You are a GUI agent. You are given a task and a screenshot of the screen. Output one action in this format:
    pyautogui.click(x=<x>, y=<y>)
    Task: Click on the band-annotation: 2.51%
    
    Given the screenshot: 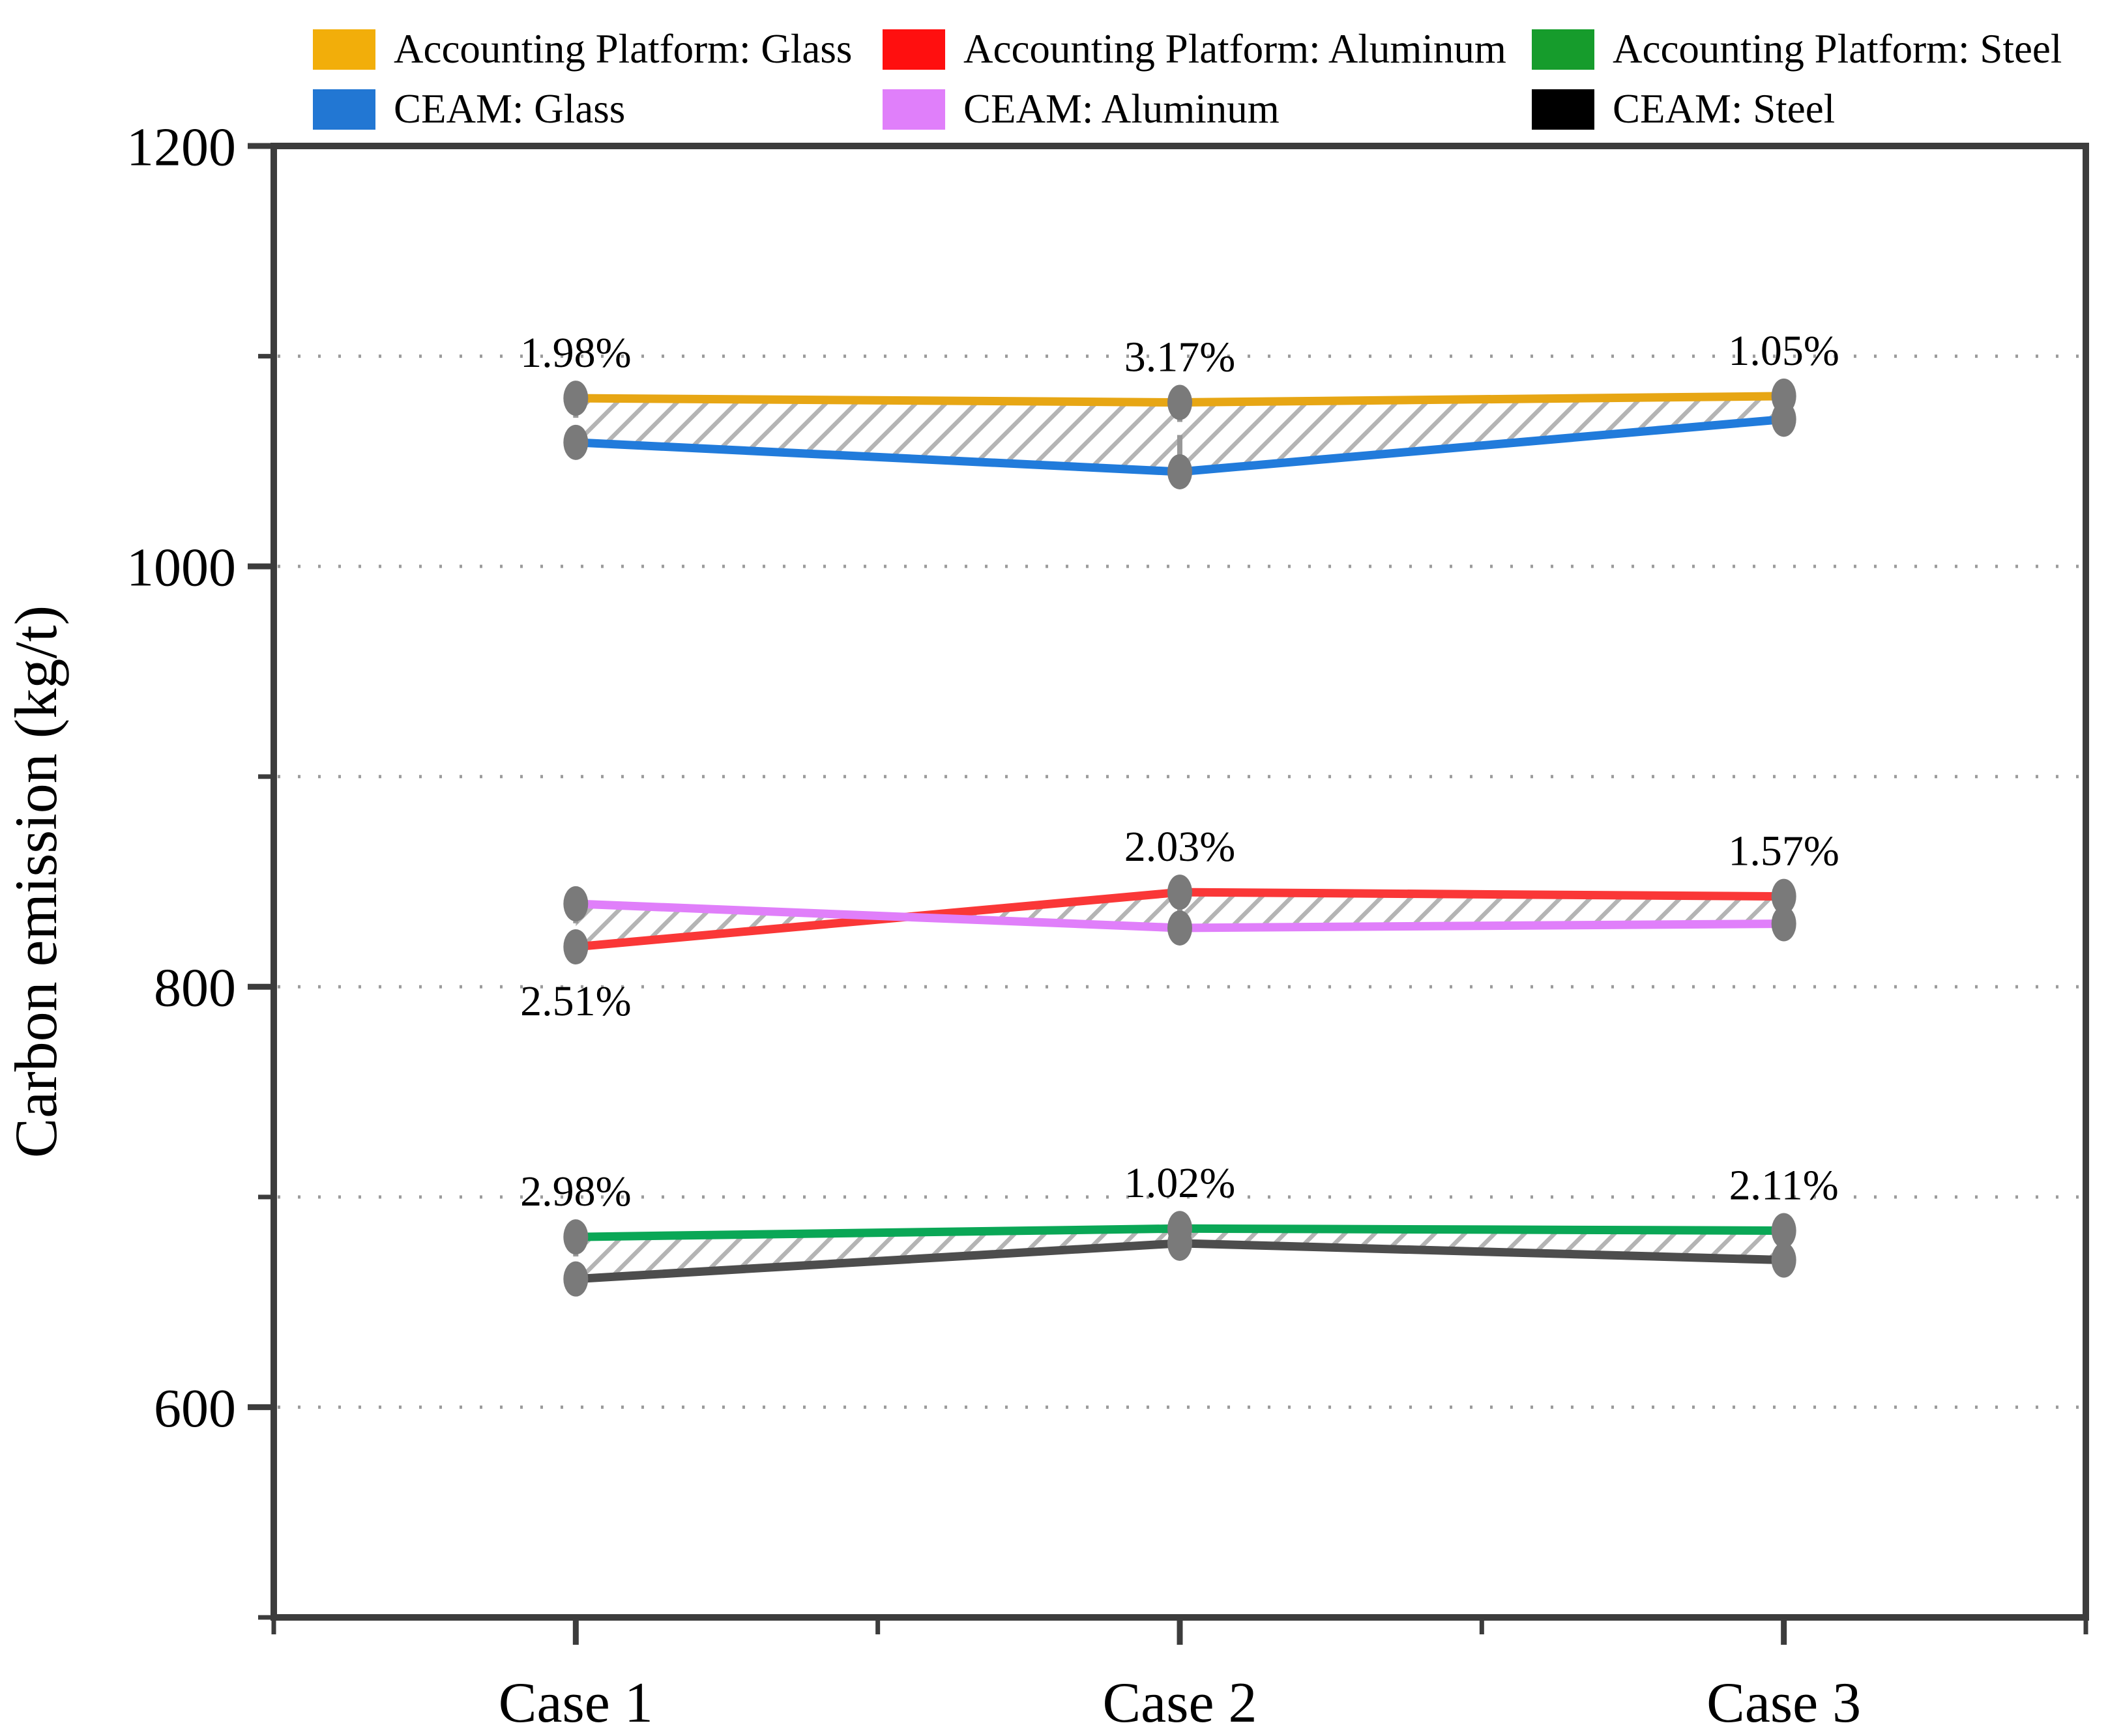 What is the action you would take?
    pyautogui.click(x=575, y=1001)
    